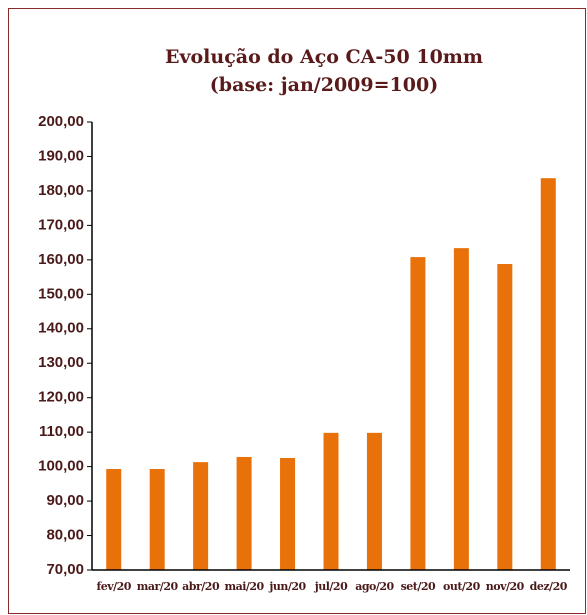 This screenshot has height=615, width=587. I want to click on y-tick-label: 70,00, so click(65, 569).